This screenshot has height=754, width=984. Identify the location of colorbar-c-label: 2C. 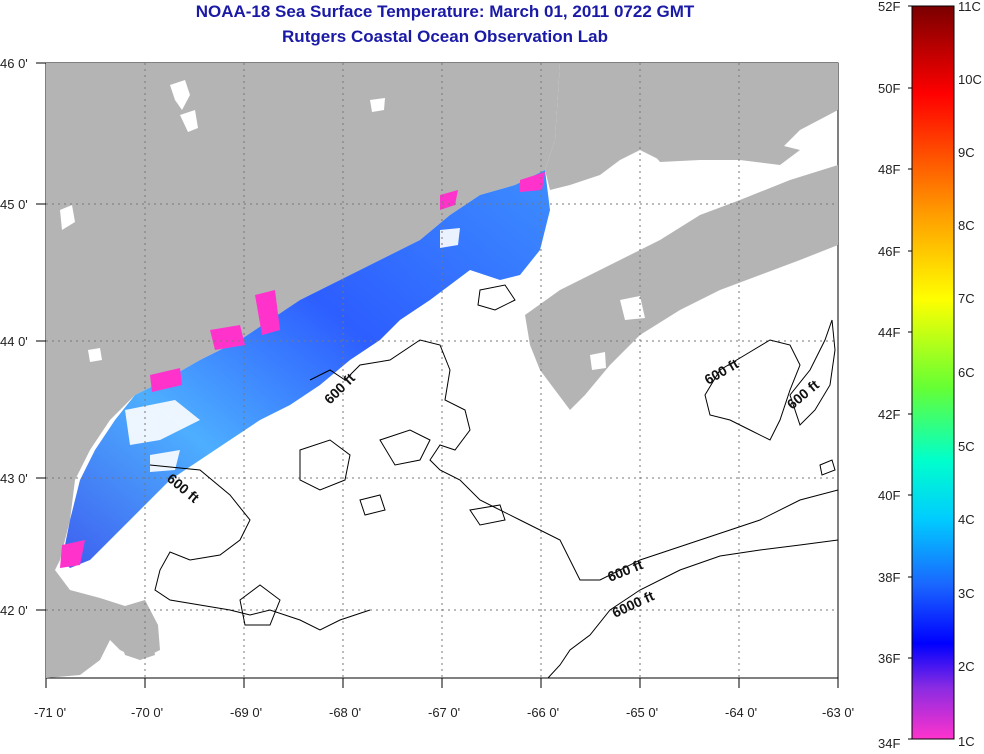
(966, 666).